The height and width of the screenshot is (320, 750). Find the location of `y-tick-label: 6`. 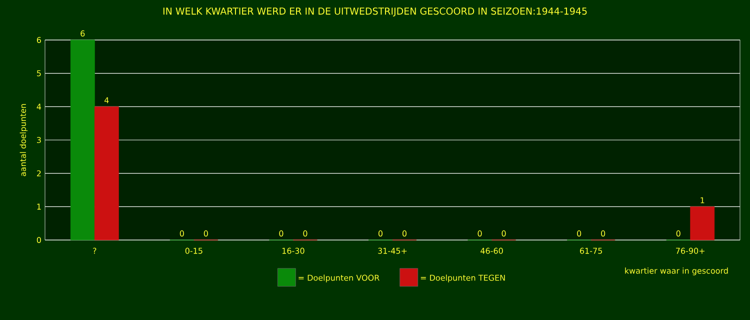

y-tick-label: 6 is located at coordinates (38, 40).